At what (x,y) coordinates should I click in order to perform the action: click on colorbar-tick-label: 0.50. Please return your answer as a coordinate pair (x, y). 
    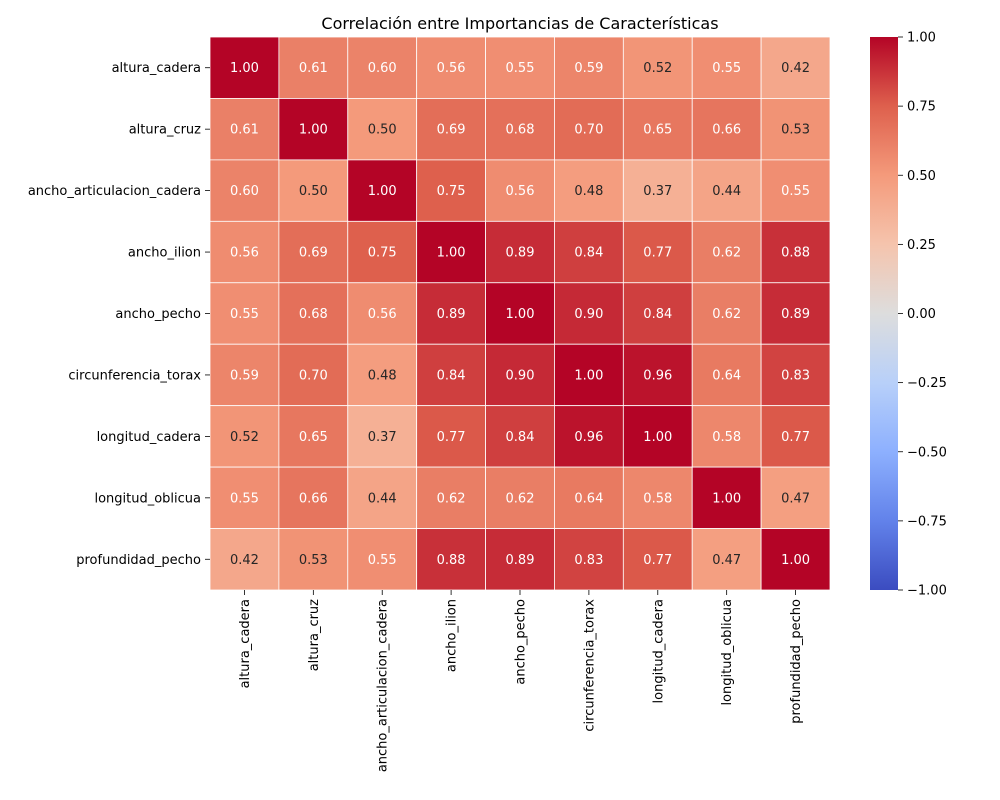
    Looking at the image, I should click on (921, 176).